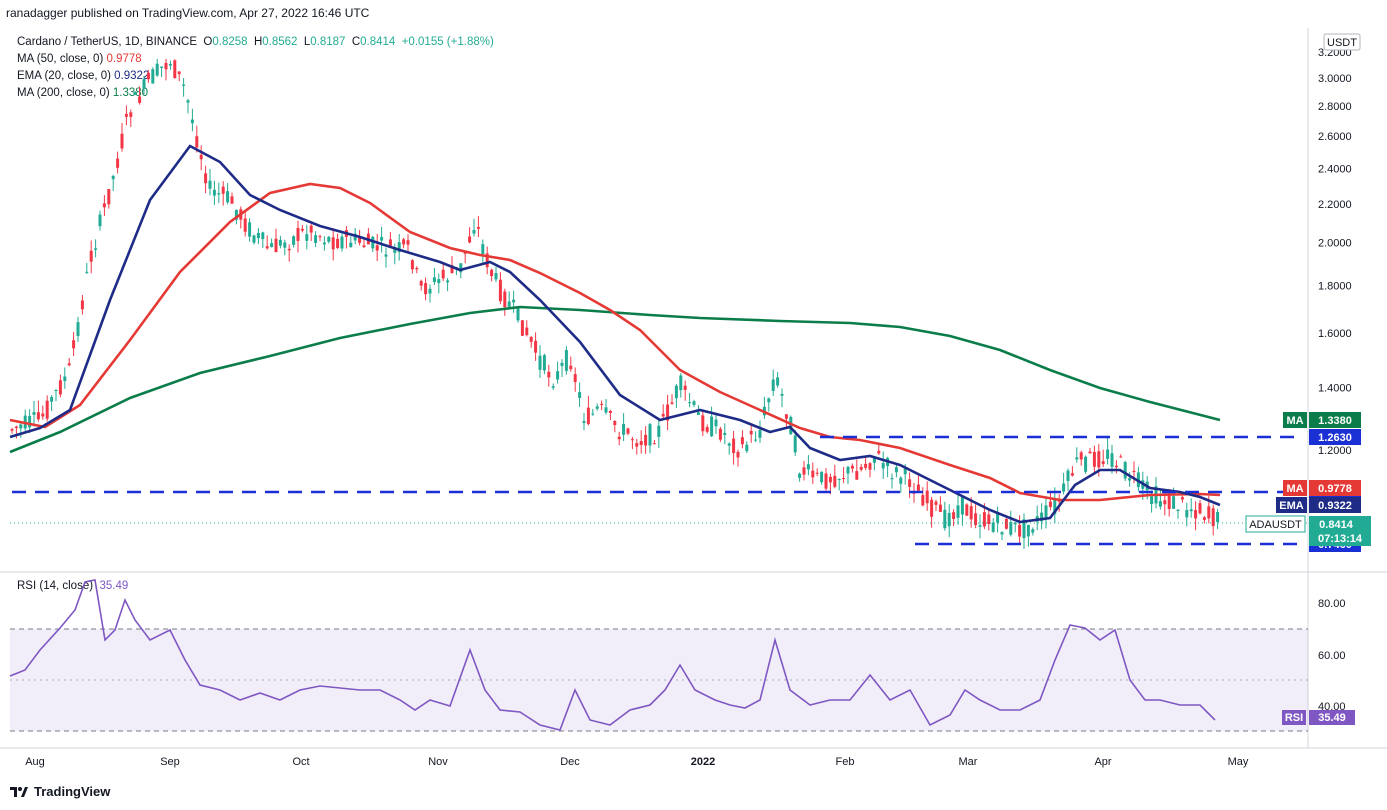 This screenshot has width=1387, height=810. What do you see at coordinates (64, 76) in the screenshot?
I see `ema20-label: EMA (20, close, 0)` at bounding box center [64, 76].